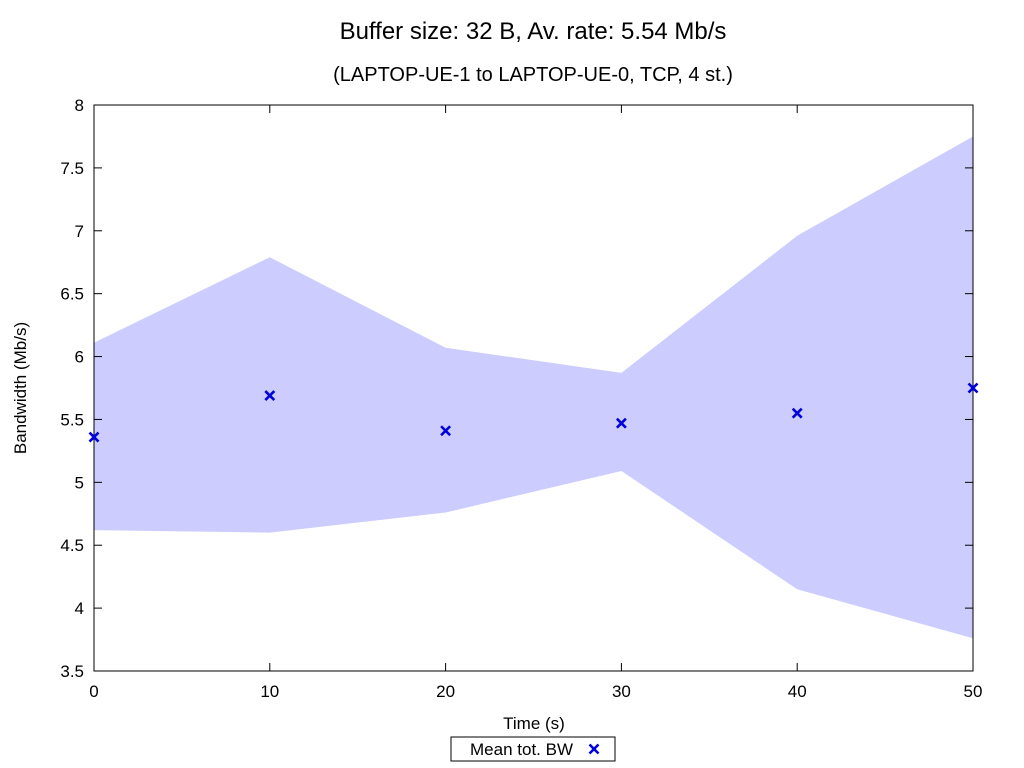 The width and height of the screenshot is (1024, 768). I want to click on legend-marker-x-icon, so click(594, 749).